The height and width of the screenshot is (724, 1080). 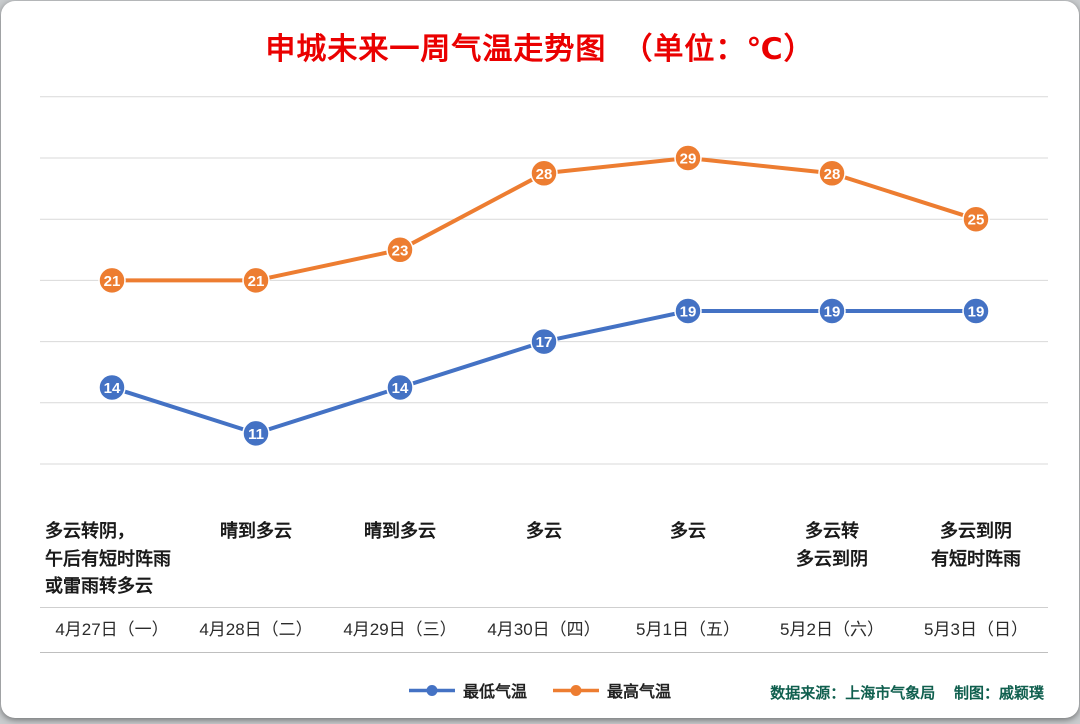 I want to click on data-point-label: 29, so click(x=688, y=159).